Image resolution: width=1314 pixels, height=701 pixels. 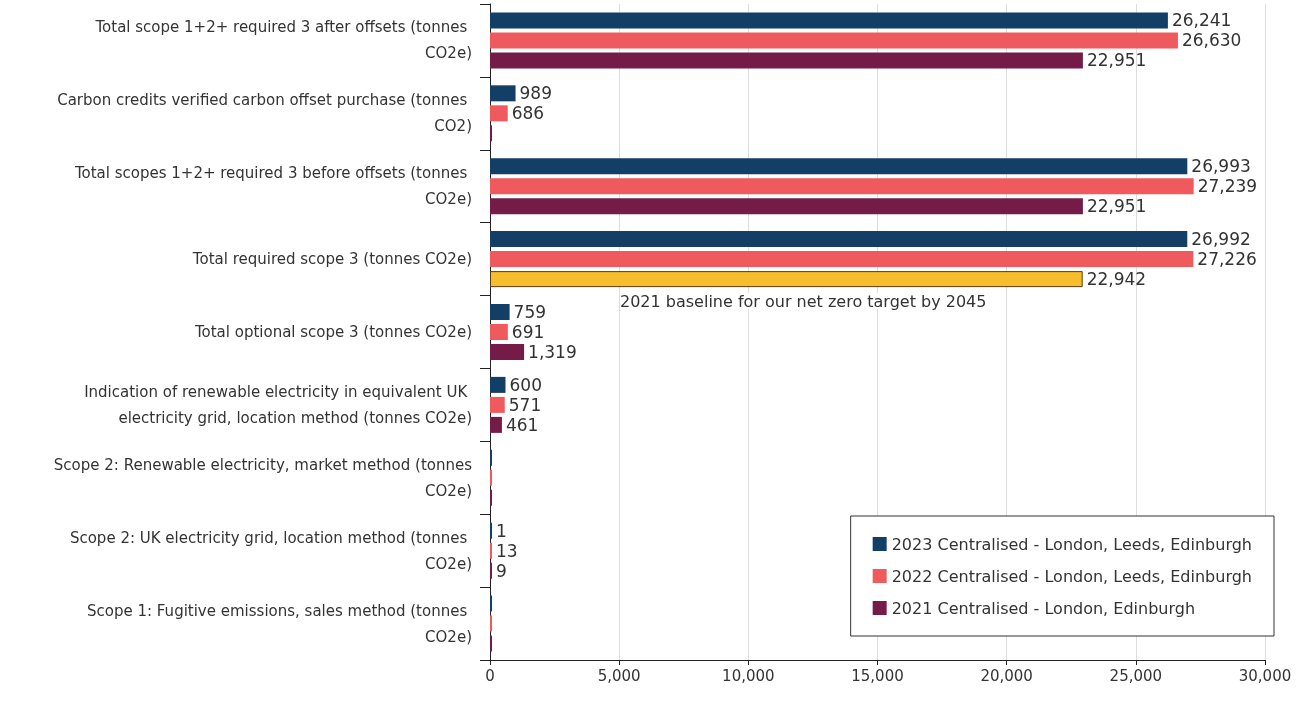 I want to click on data-label: 691, so click(x=528, y=332).